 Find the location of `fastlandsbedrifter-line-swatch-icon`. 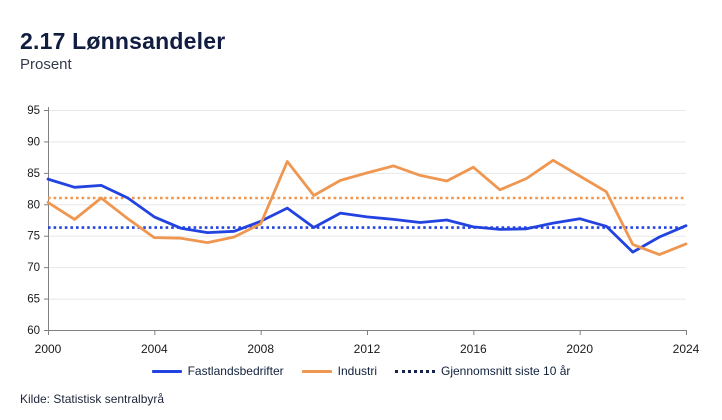

fastlandsbedrifter-line-swatch-icon is located at coordinates (166, 371).